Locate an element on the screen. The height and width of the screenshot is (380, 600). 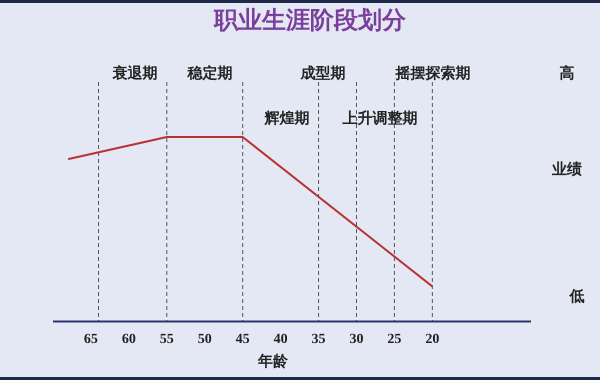
x-tick-label: 40 is located at coordinates (281, 339).